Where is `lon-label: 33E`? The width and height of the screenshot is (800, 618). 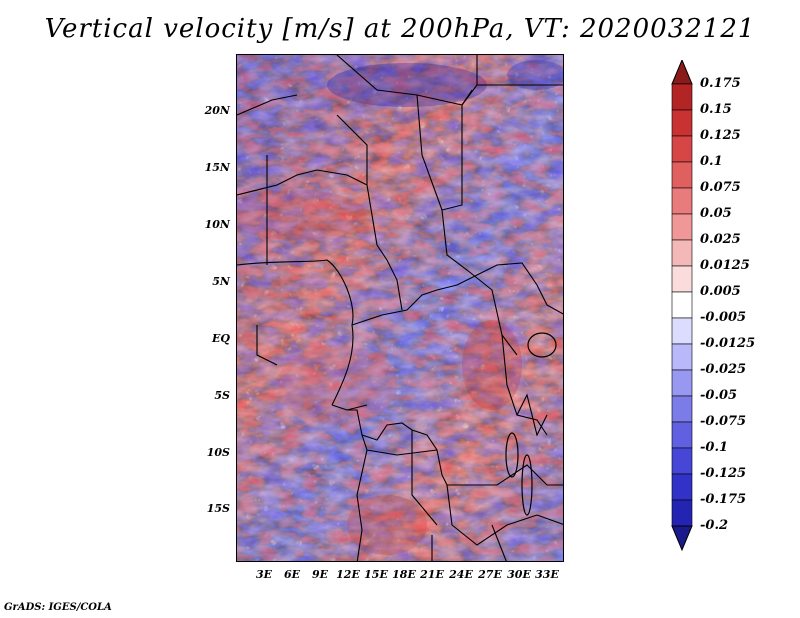 lon-label: 33E is located at coordinates (547, 574).